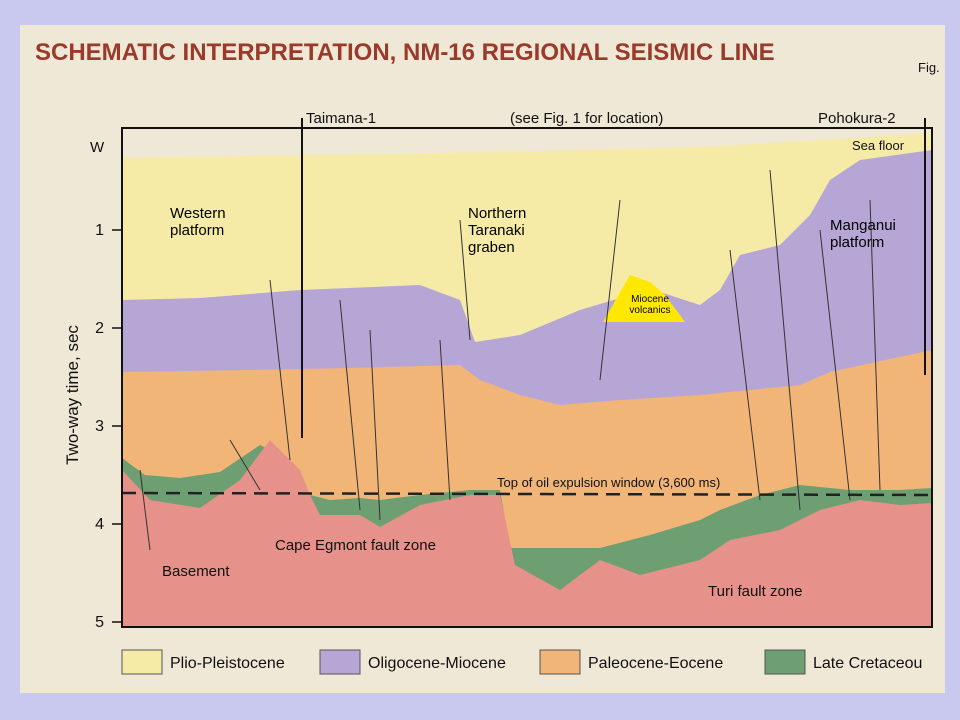  What do you see at coordinates (497, 230) in the screenshot?
I see `region-label: Northern Taranaki graben` at bounding box center [497, 230].